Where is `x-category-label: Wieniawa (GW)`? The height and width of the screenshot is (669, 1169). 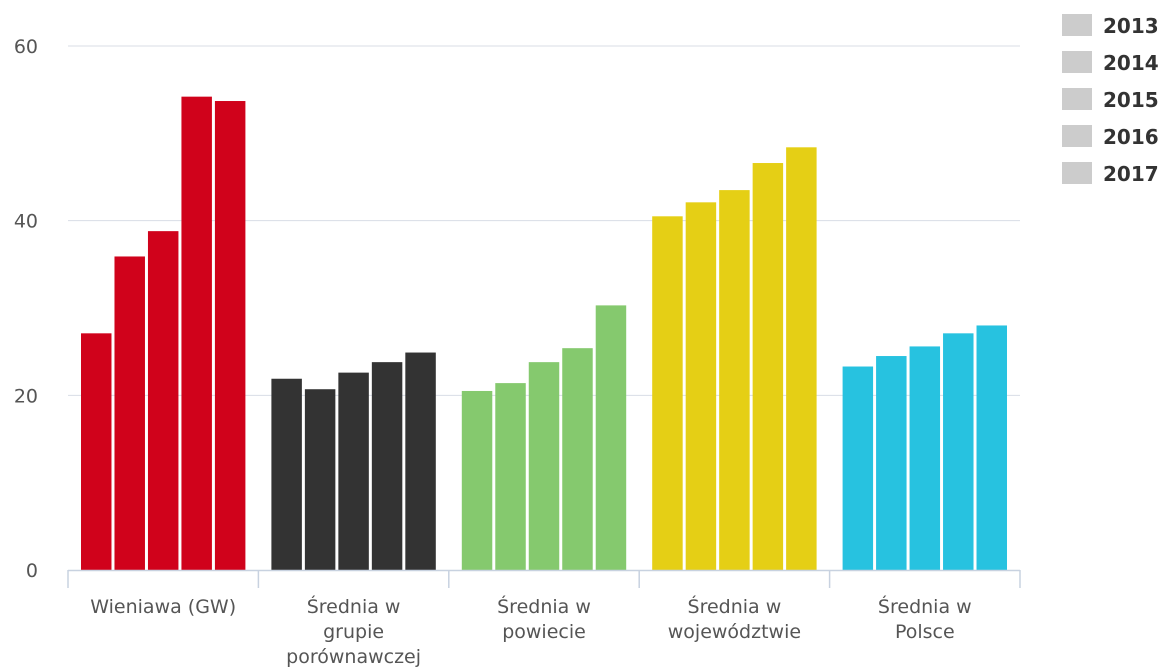
x-category-label: Wieniawa (GW) is located at coordinates (163, 607).